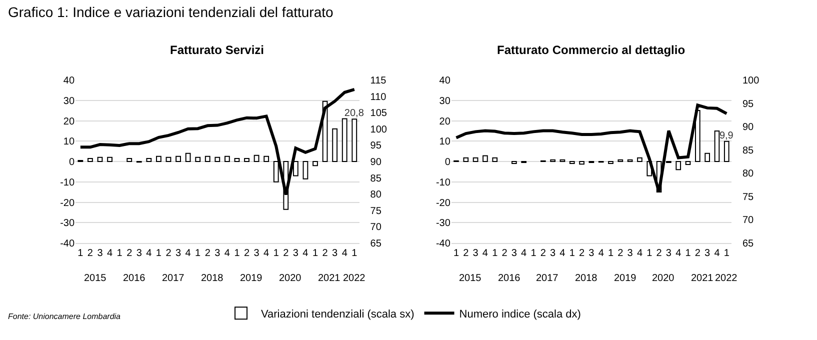 The width and height of the screenshot is (817, 340). I want to click on data-label: 9,9, so click(726, 136).